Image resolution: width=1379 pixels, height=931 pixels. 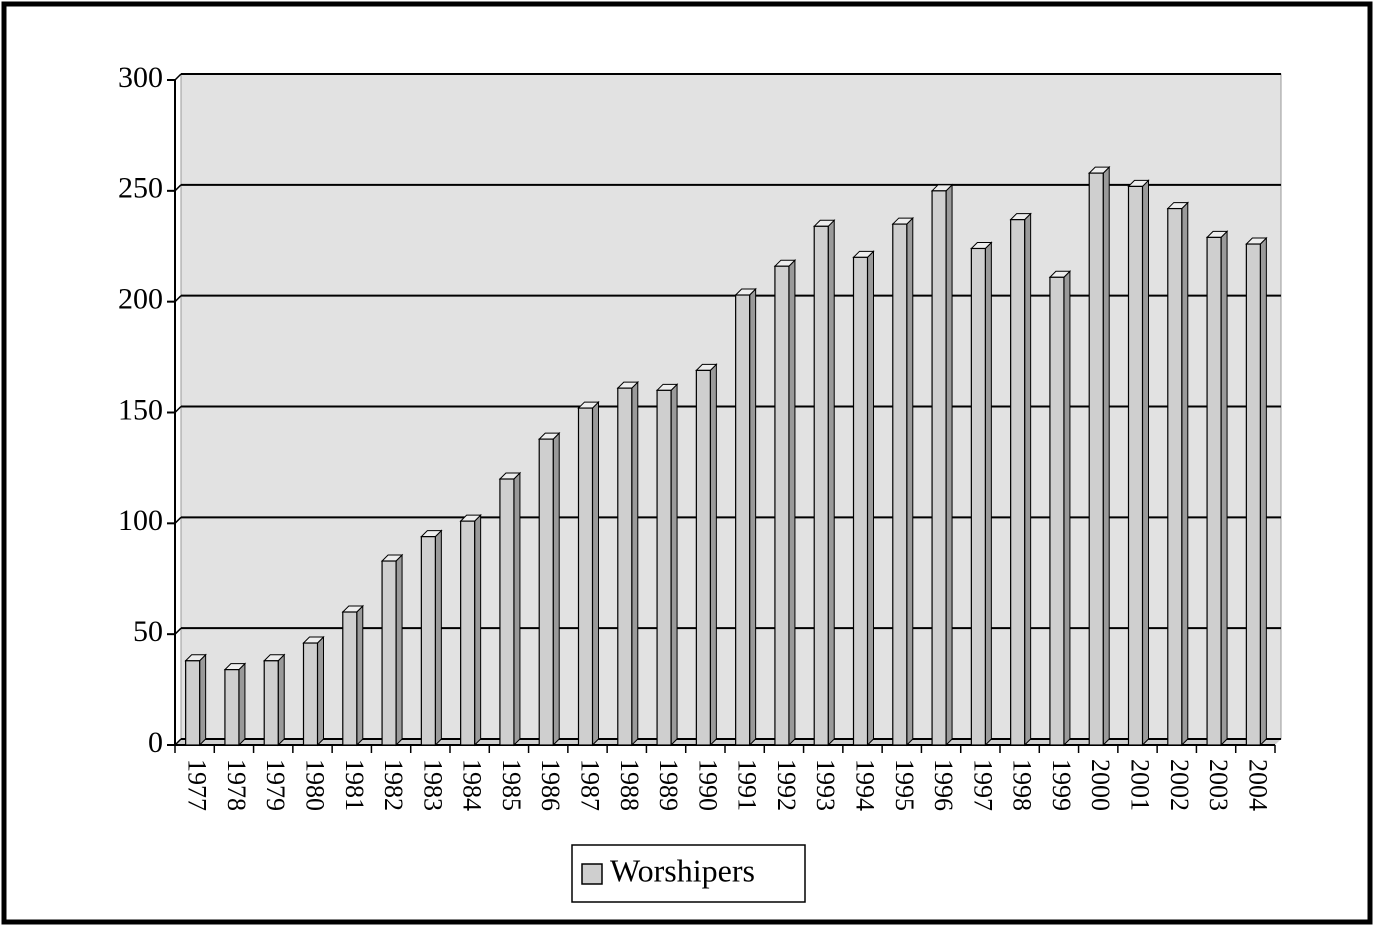 I want to click on legend-box, so click(x=688, y=873).